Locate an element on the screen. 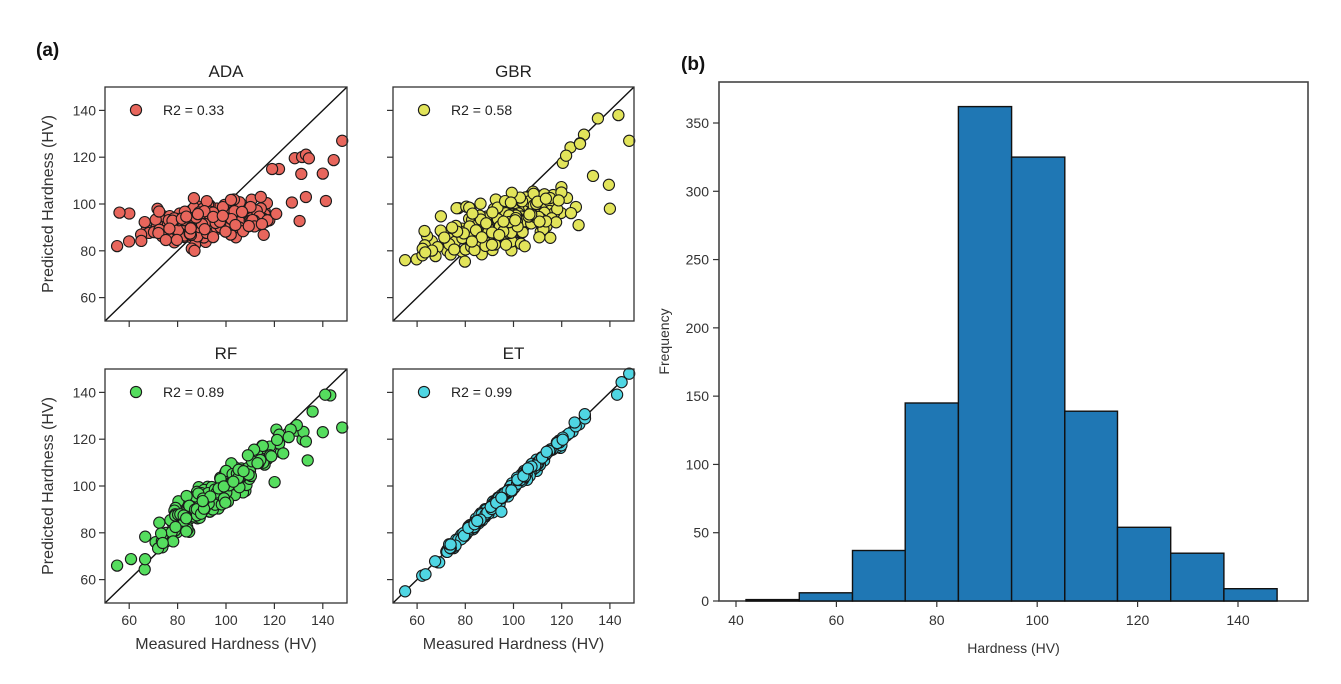 This screenshot has width=1341, height=684. x-tick-label: 80 is located at coordinates (178, 620).